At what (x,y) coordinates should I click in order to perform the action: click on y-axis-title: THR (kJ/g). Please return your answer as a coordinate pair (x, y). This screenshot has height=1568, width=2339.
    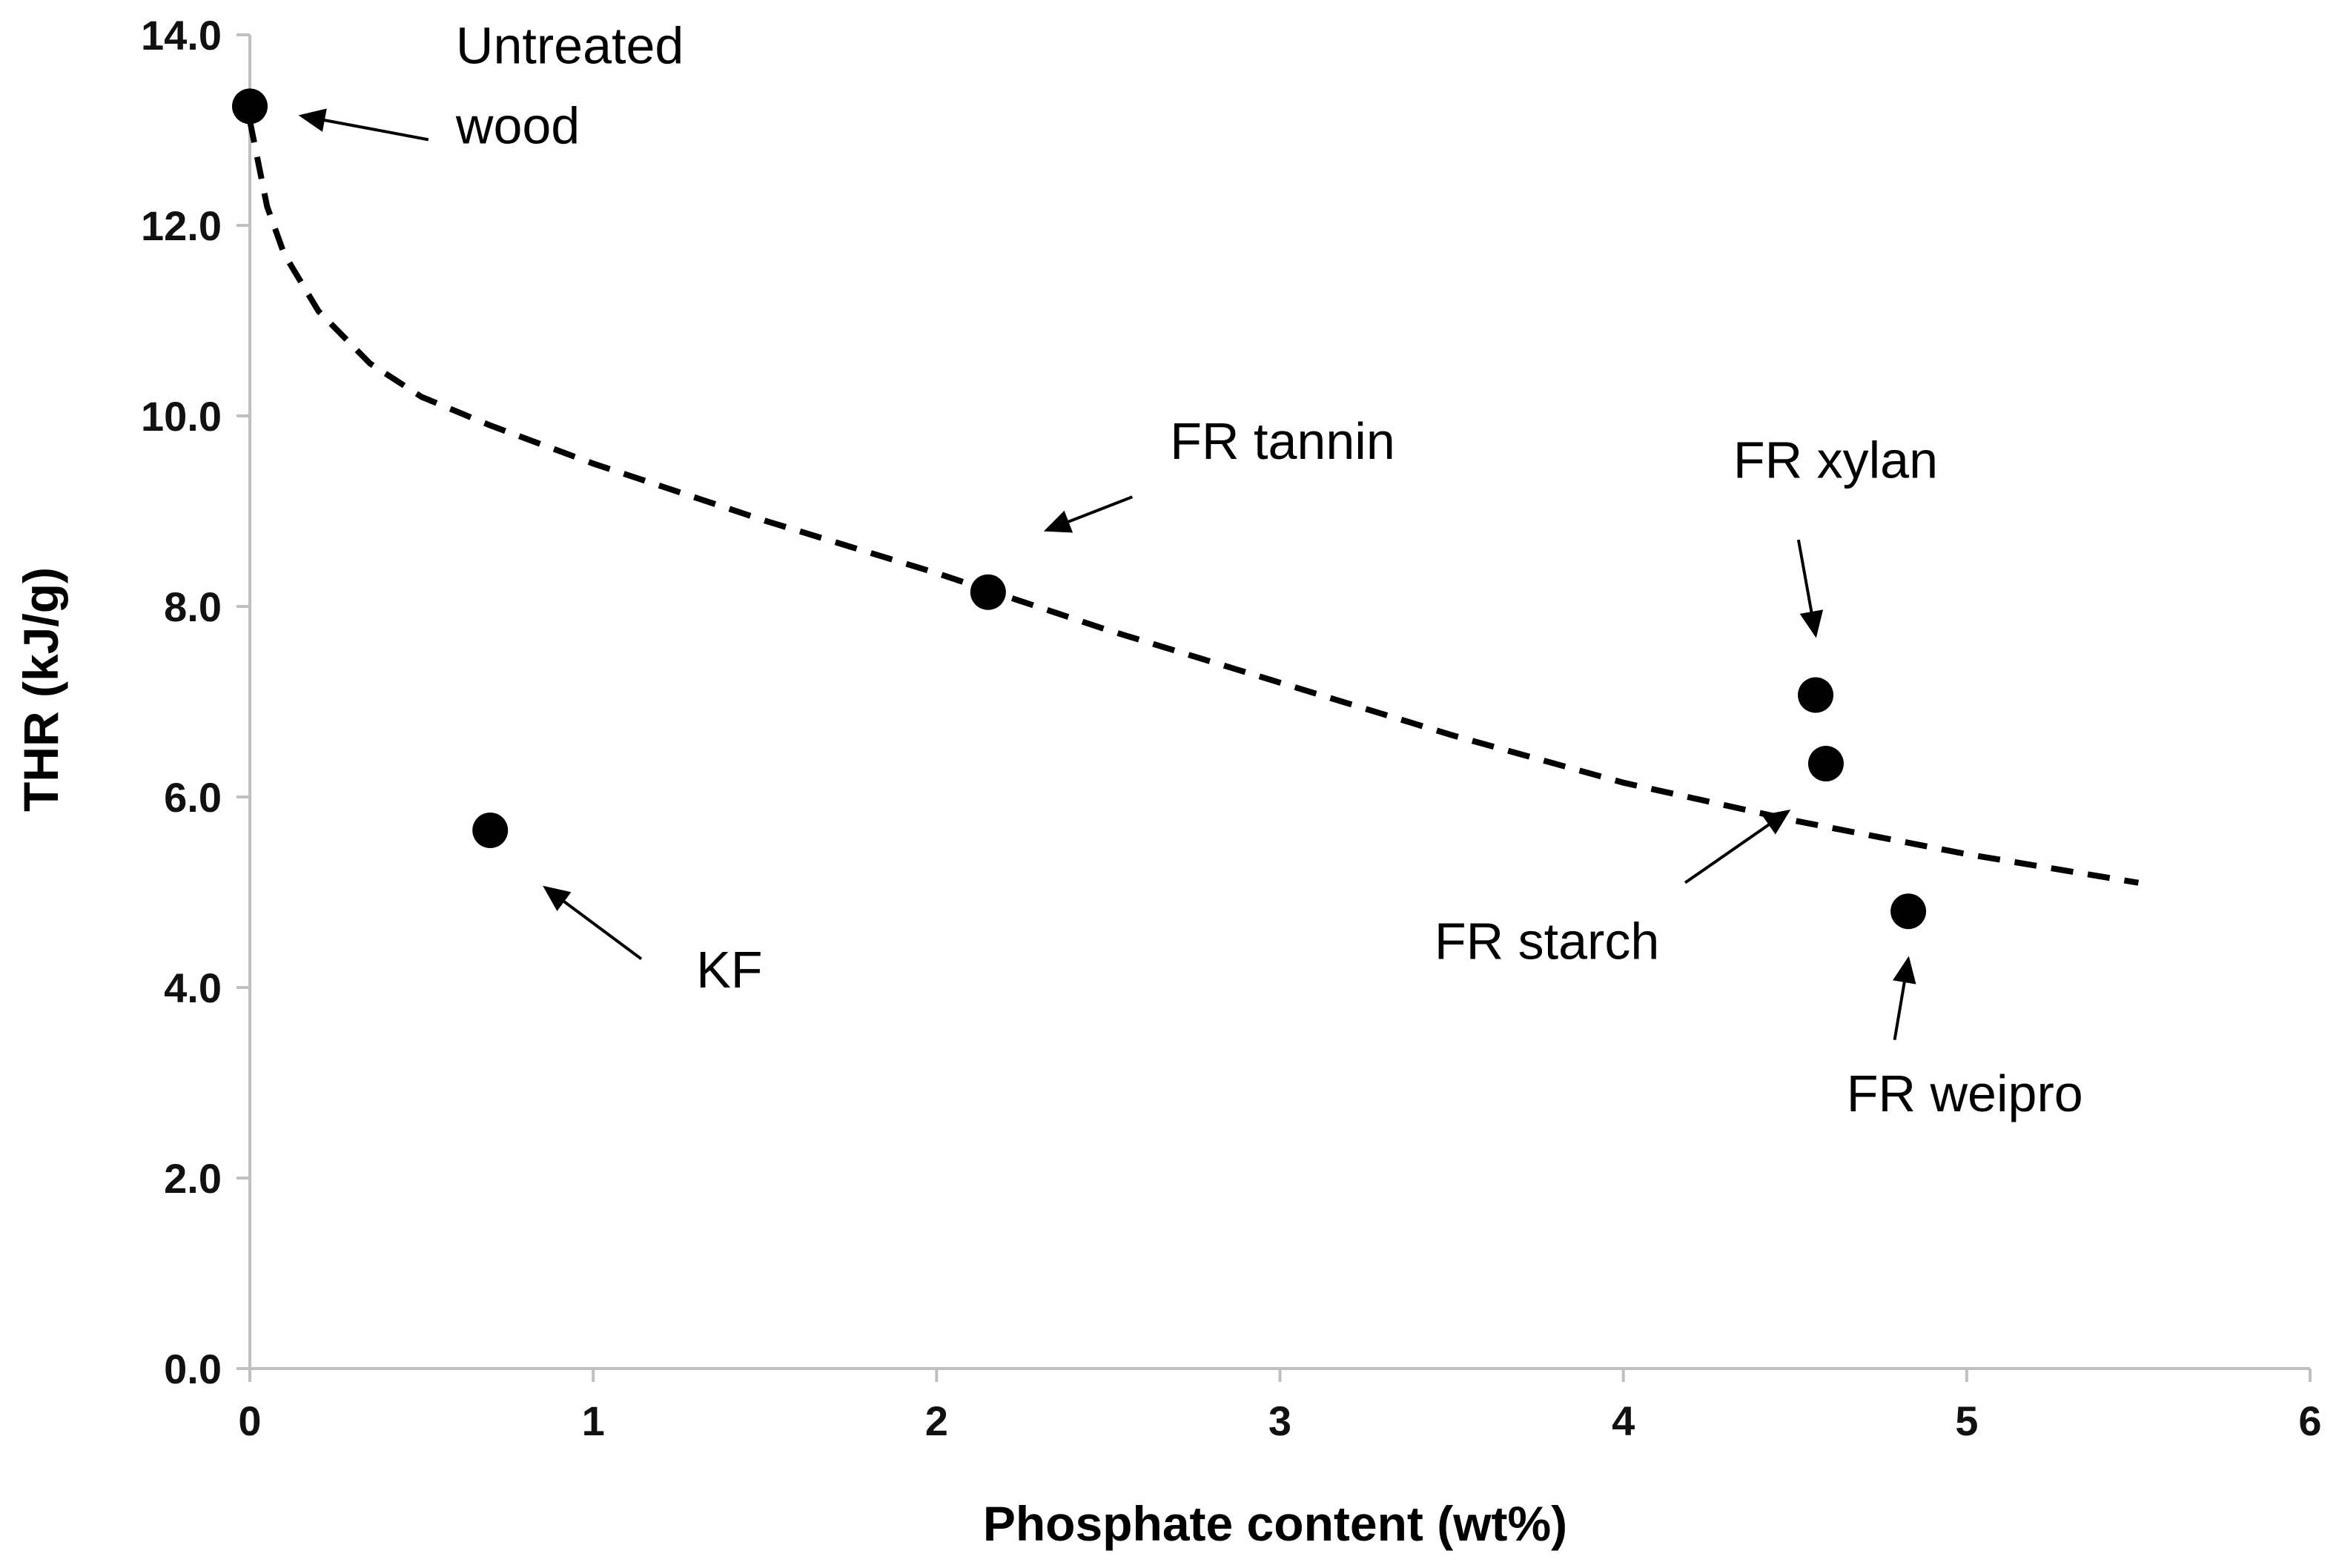
    Looking at the image, I should click on (40, 689).